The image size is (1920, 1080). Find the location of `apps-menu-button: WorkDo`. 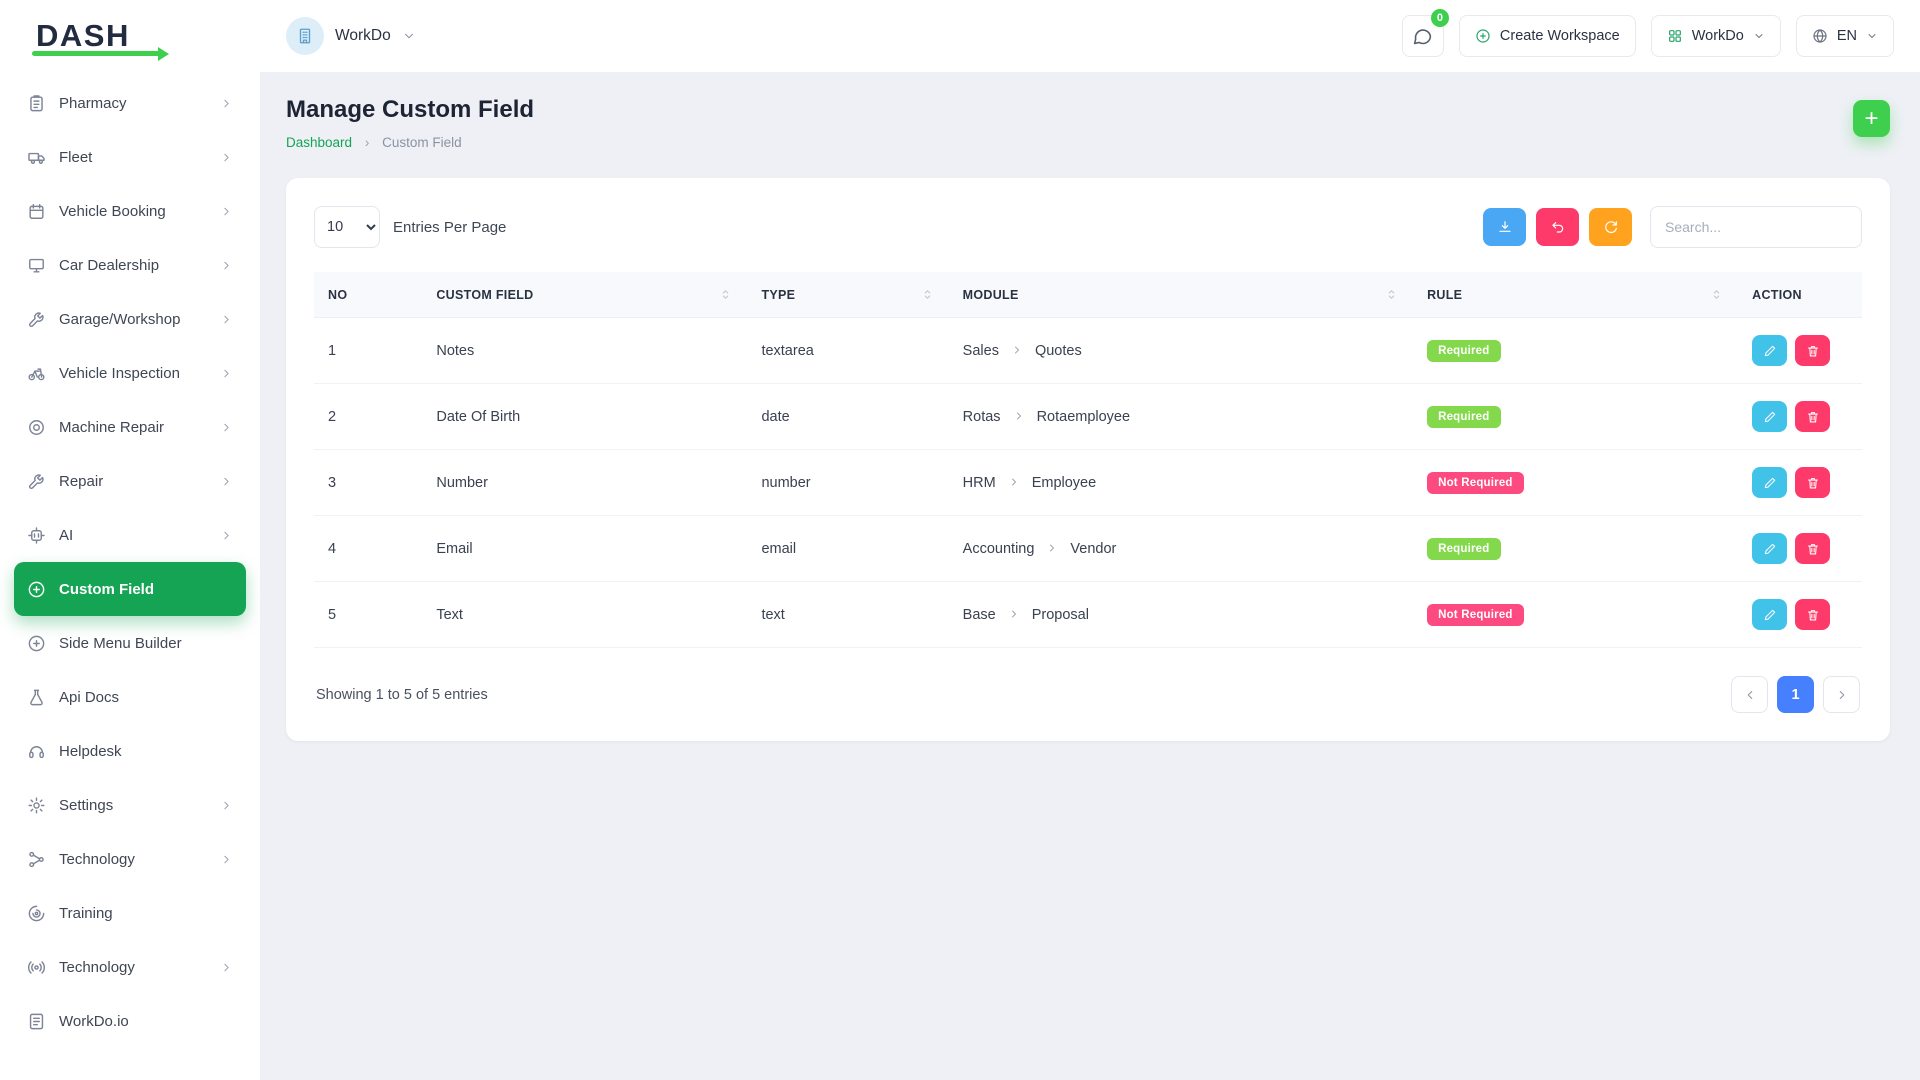

apps-menu-button: WorkDo is located at coordinates (1715, 36).